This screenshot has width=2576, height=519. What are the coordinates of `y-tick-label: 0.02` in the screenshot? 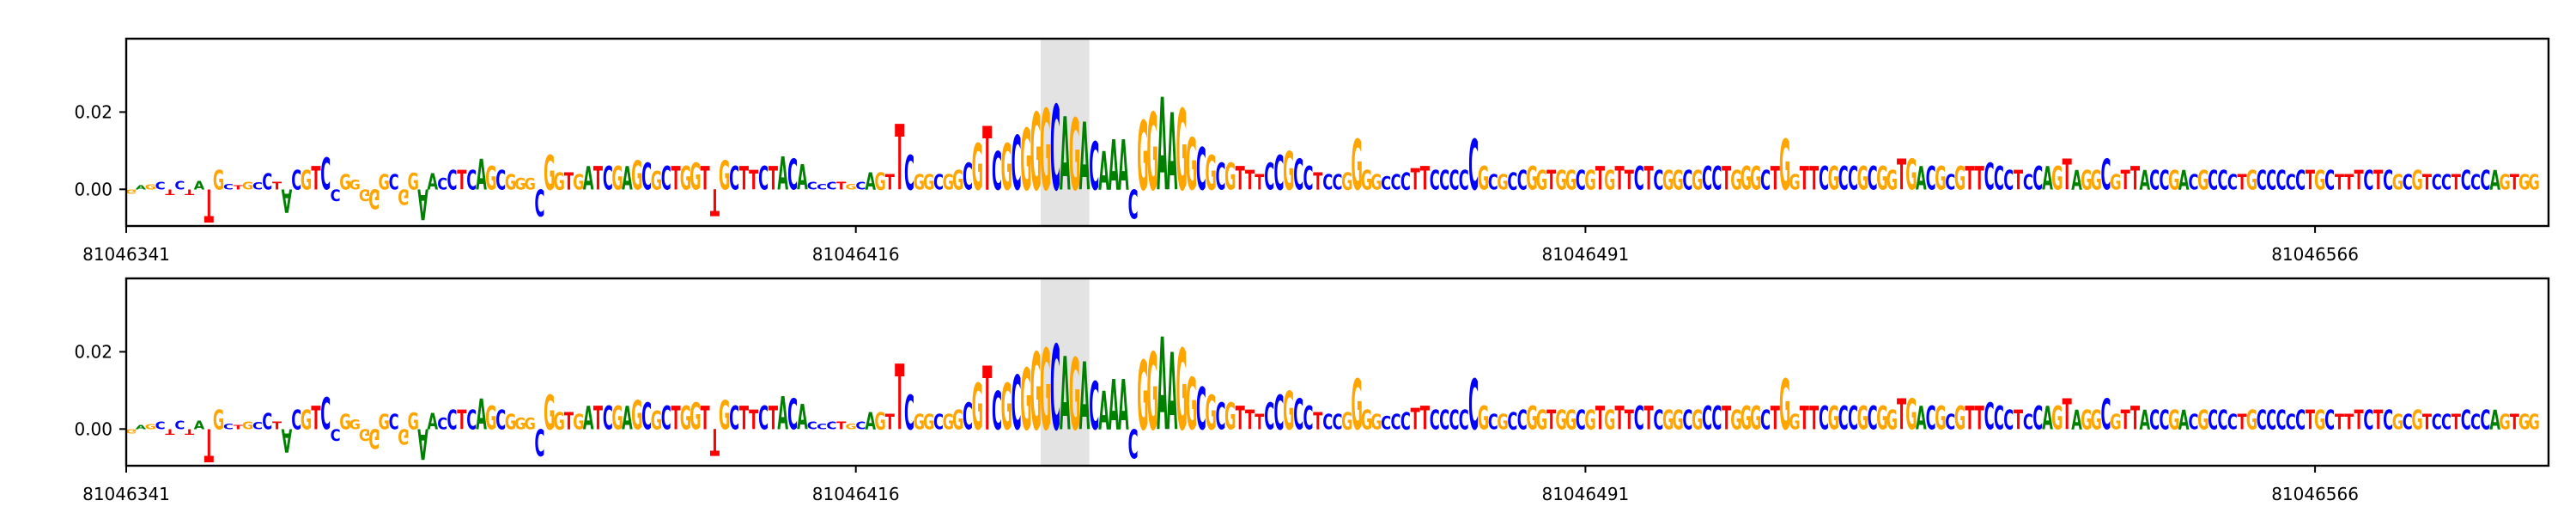 It's located at (93, 111).